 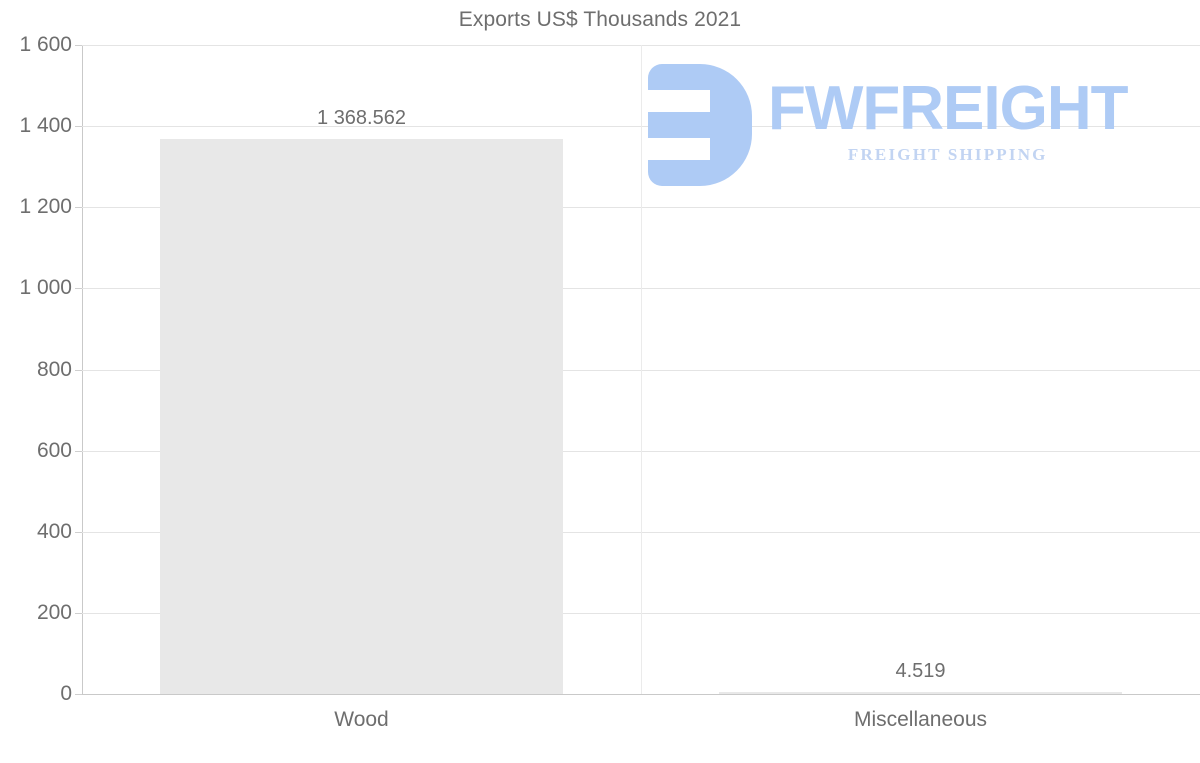 What do you see at coordinates (45, 44) in the screenshot?
I see `y-axis-tick-label: 1 600` at bounding box center [45, 44].